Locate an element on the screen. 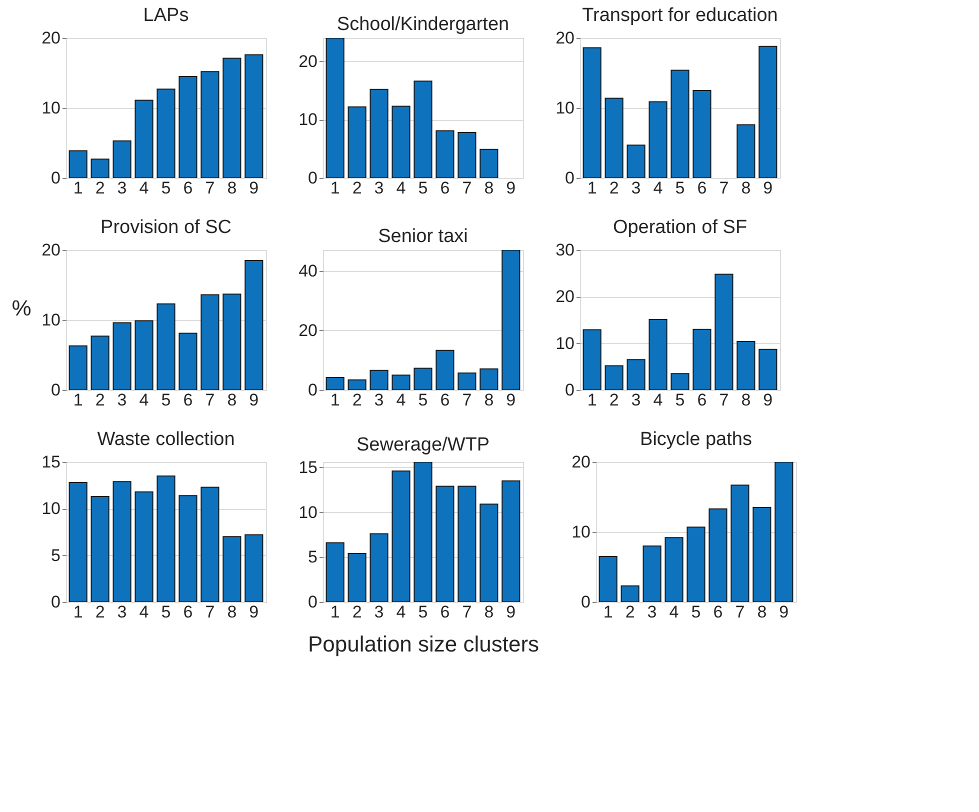 The height and width of the screenshot is (812, 979). y-axis-title: % is located at coordinates (22, 308).